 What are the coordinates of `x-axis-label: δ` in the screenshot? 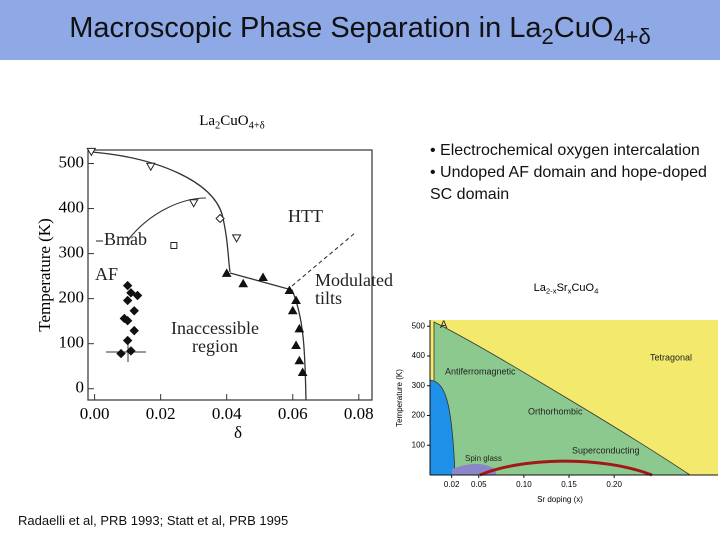 It's located at (238, 432).